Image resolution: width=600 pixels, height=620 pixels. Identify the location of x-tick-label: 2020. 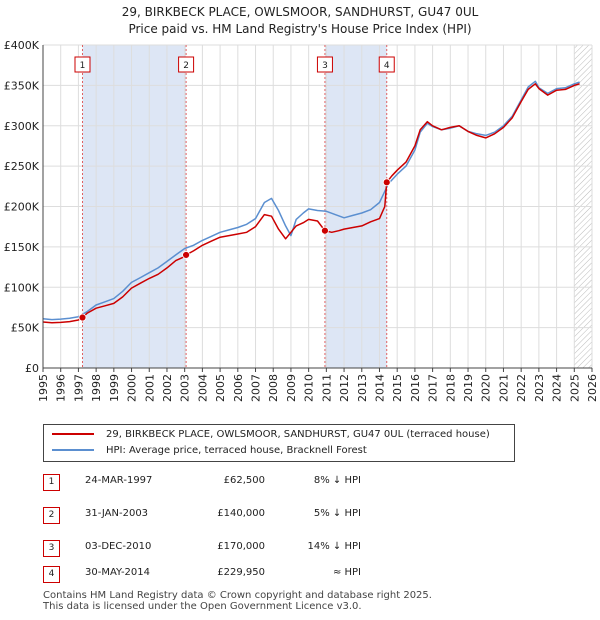
(486, 388).